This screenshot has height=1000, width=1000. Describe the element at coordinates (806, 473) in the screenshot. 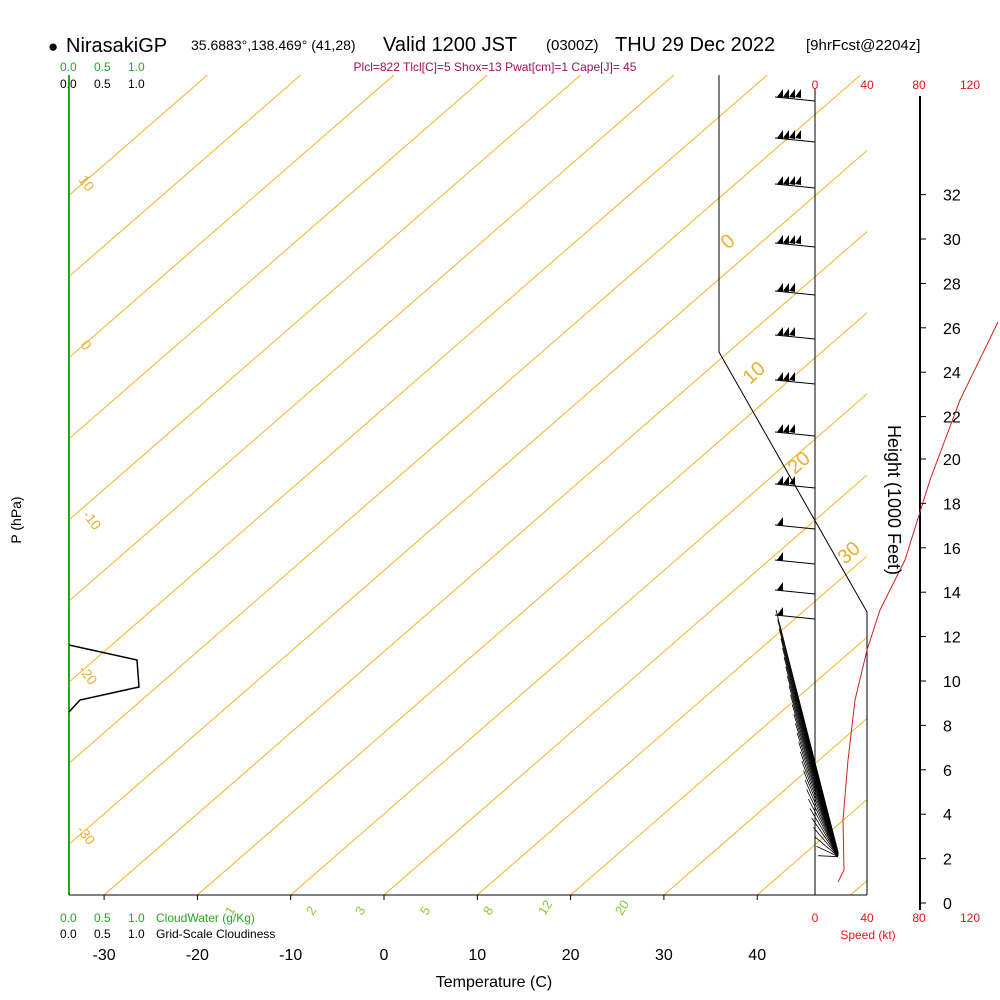

I see `wind-barbs` at that location.